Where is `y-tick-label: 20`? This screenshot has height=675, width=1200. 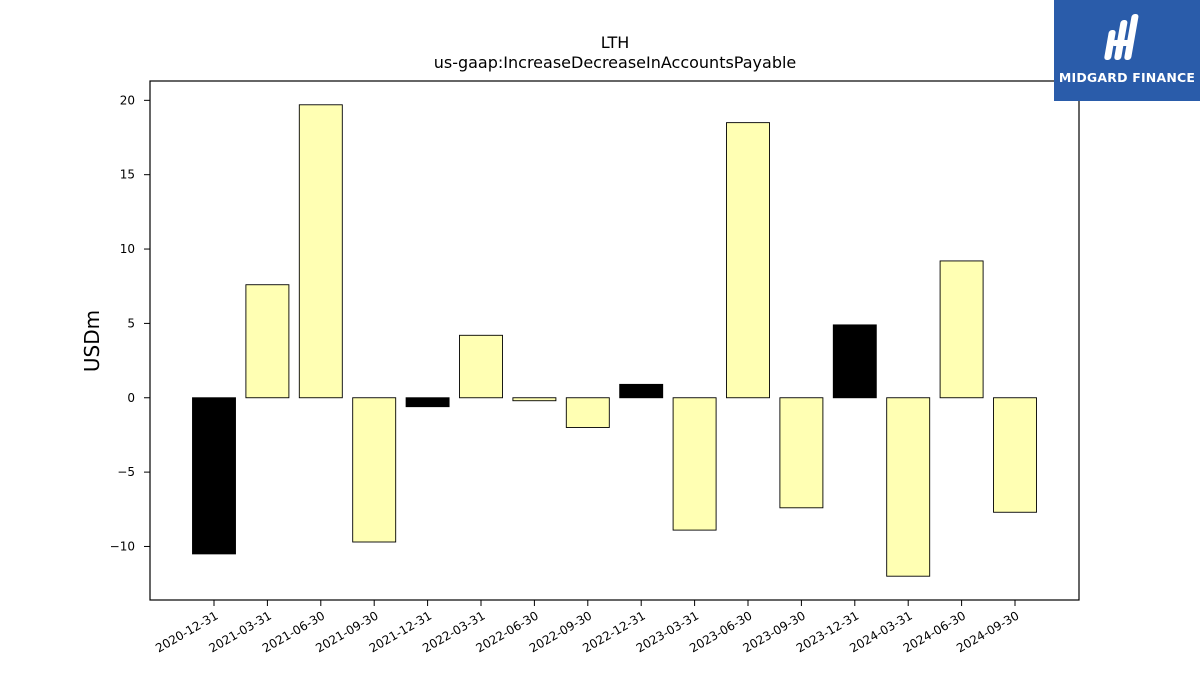
y-tick-label: 20 is located at coordinates (127, 100).